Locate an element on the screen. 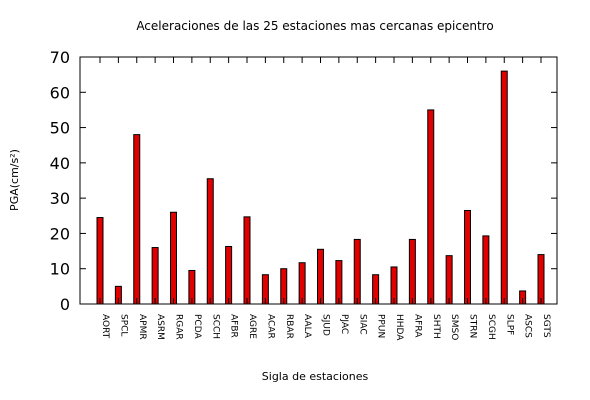 This screenshot has width=590, height=400. bar-scch is located at coordinates (210, 241).